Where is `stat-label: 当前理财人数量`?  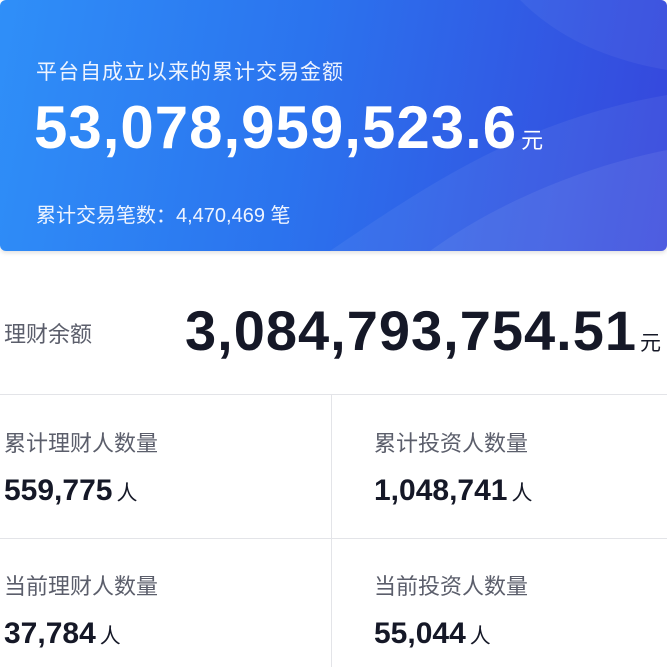 stat-label: 当前理财人数量 is located at coordinates (81, 586).